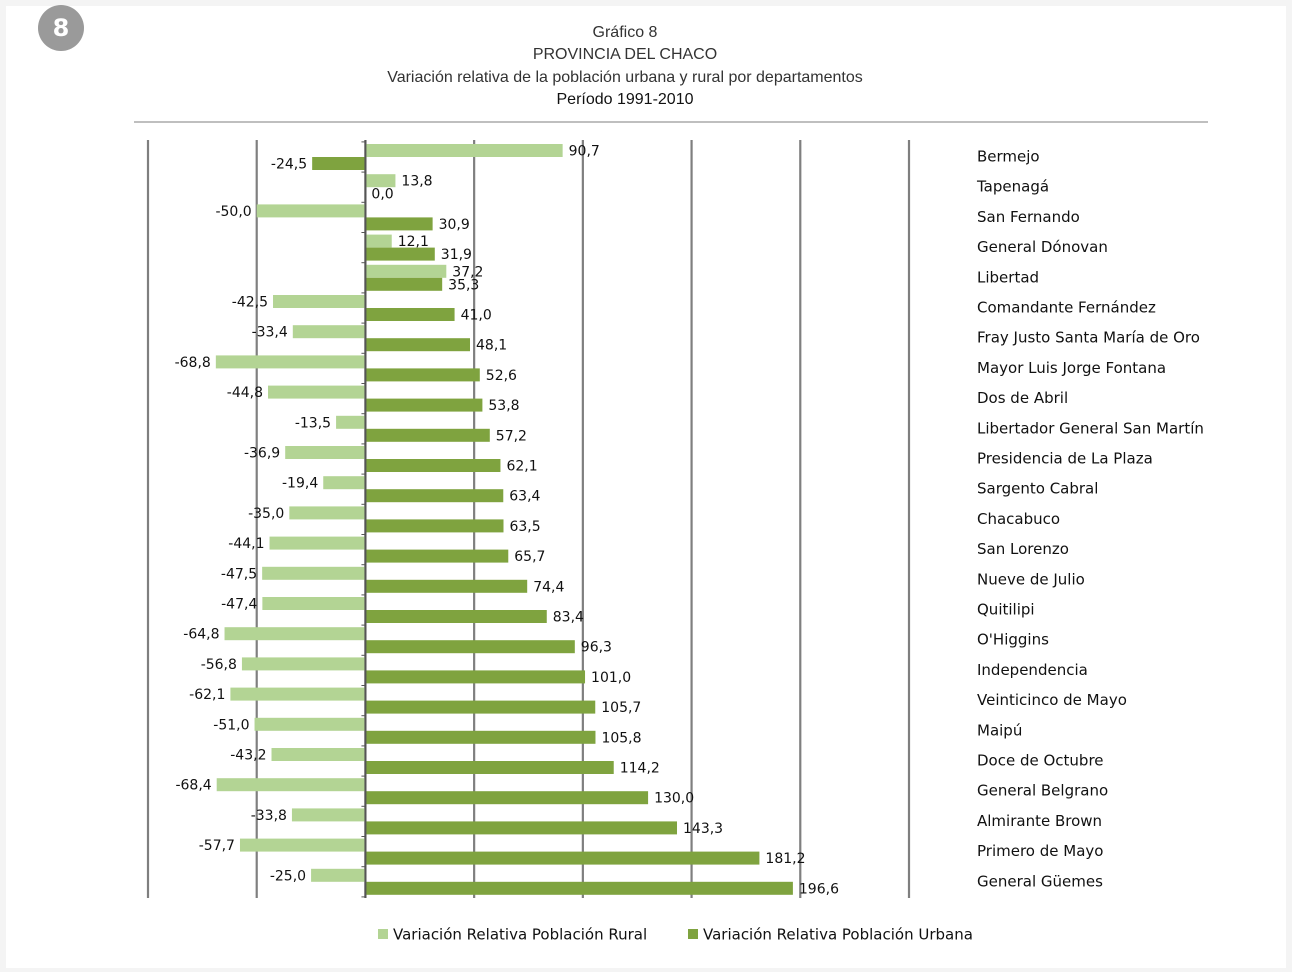 Image resolution: width=1292 pixels, height=972 pixels. Describe the element at coordinates (625, 99) in the screenshot. I see `chart-period: Período 1991-2010` at that location.